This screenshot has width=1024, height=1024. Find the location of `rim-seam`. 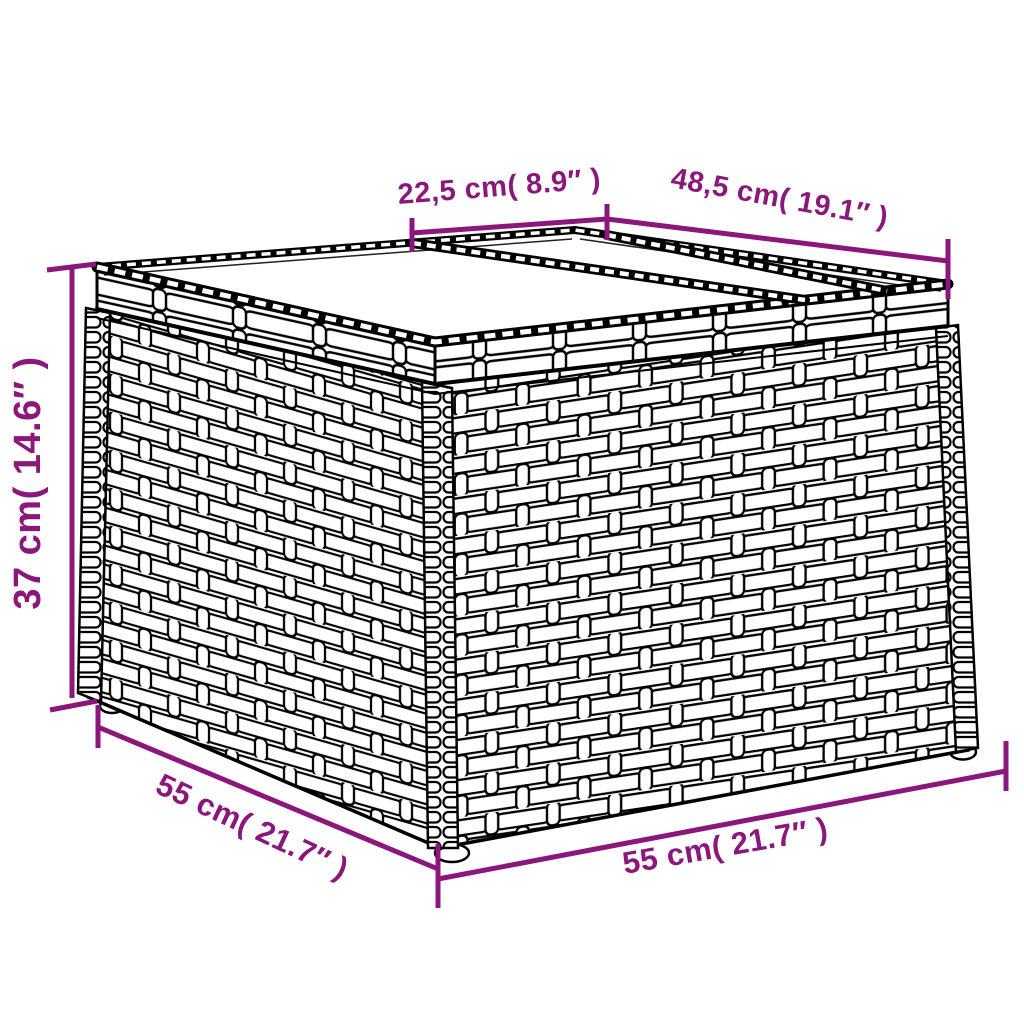

rim-seam is located at coordinates (522, 347).